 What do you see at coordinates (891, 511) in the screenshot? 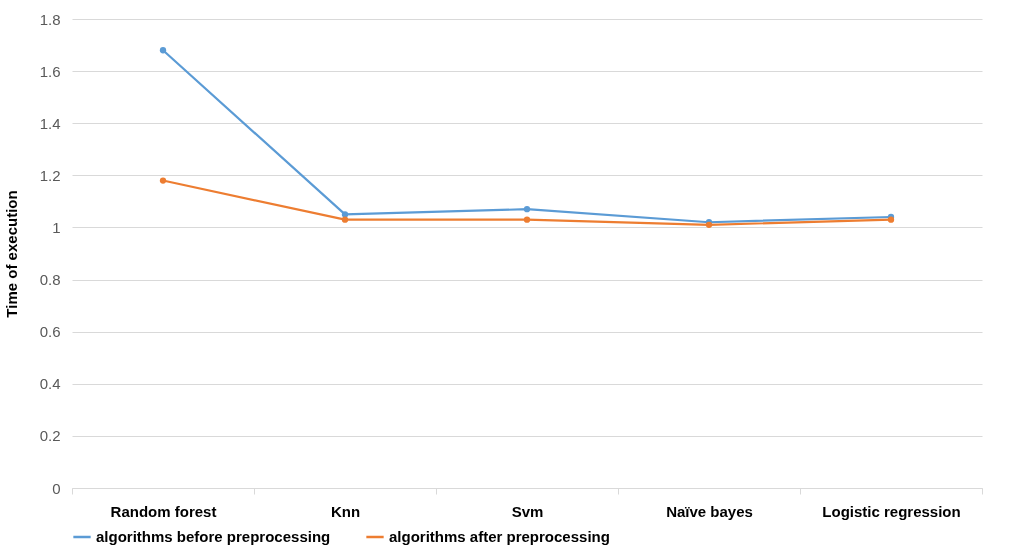
I see `x-tick-label: Logistic regression` at bounding box center [891, 511].